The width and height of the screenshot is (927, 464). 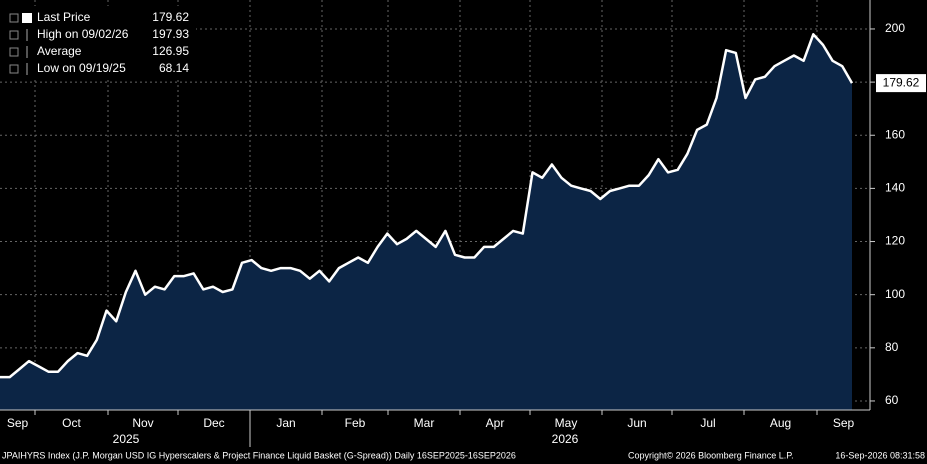 What do you see at coordinates (71, 423) in the screenshot?
I see `x-tick-label: Oct` at bounding box center [71, 423].